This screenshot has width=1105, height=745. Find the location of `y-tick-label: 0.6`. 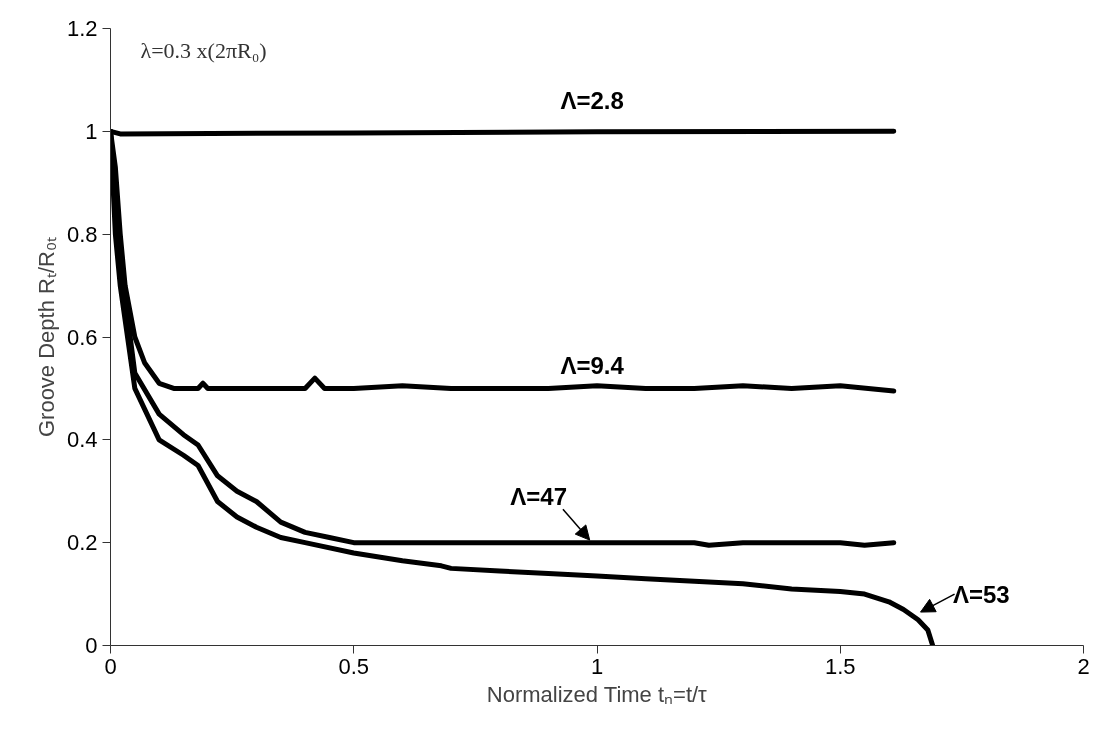

y-tick-label: 0.6 is located at coordinates (82, 337).